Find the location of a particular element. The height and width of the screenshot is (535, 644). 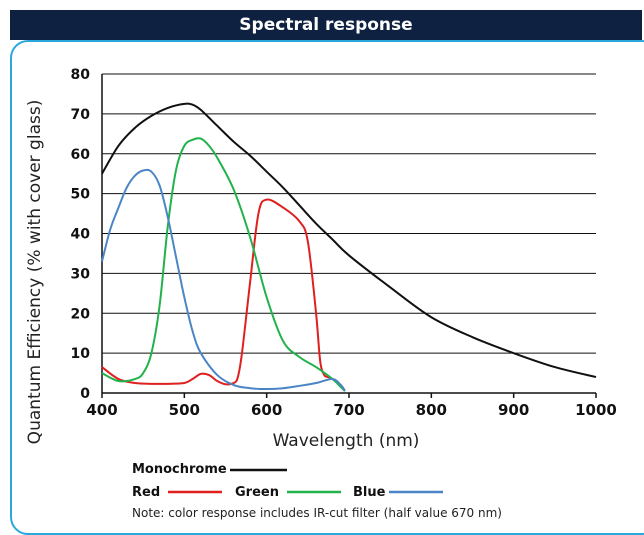

y-tick-label: 80 is located at coordinates (81, 75).